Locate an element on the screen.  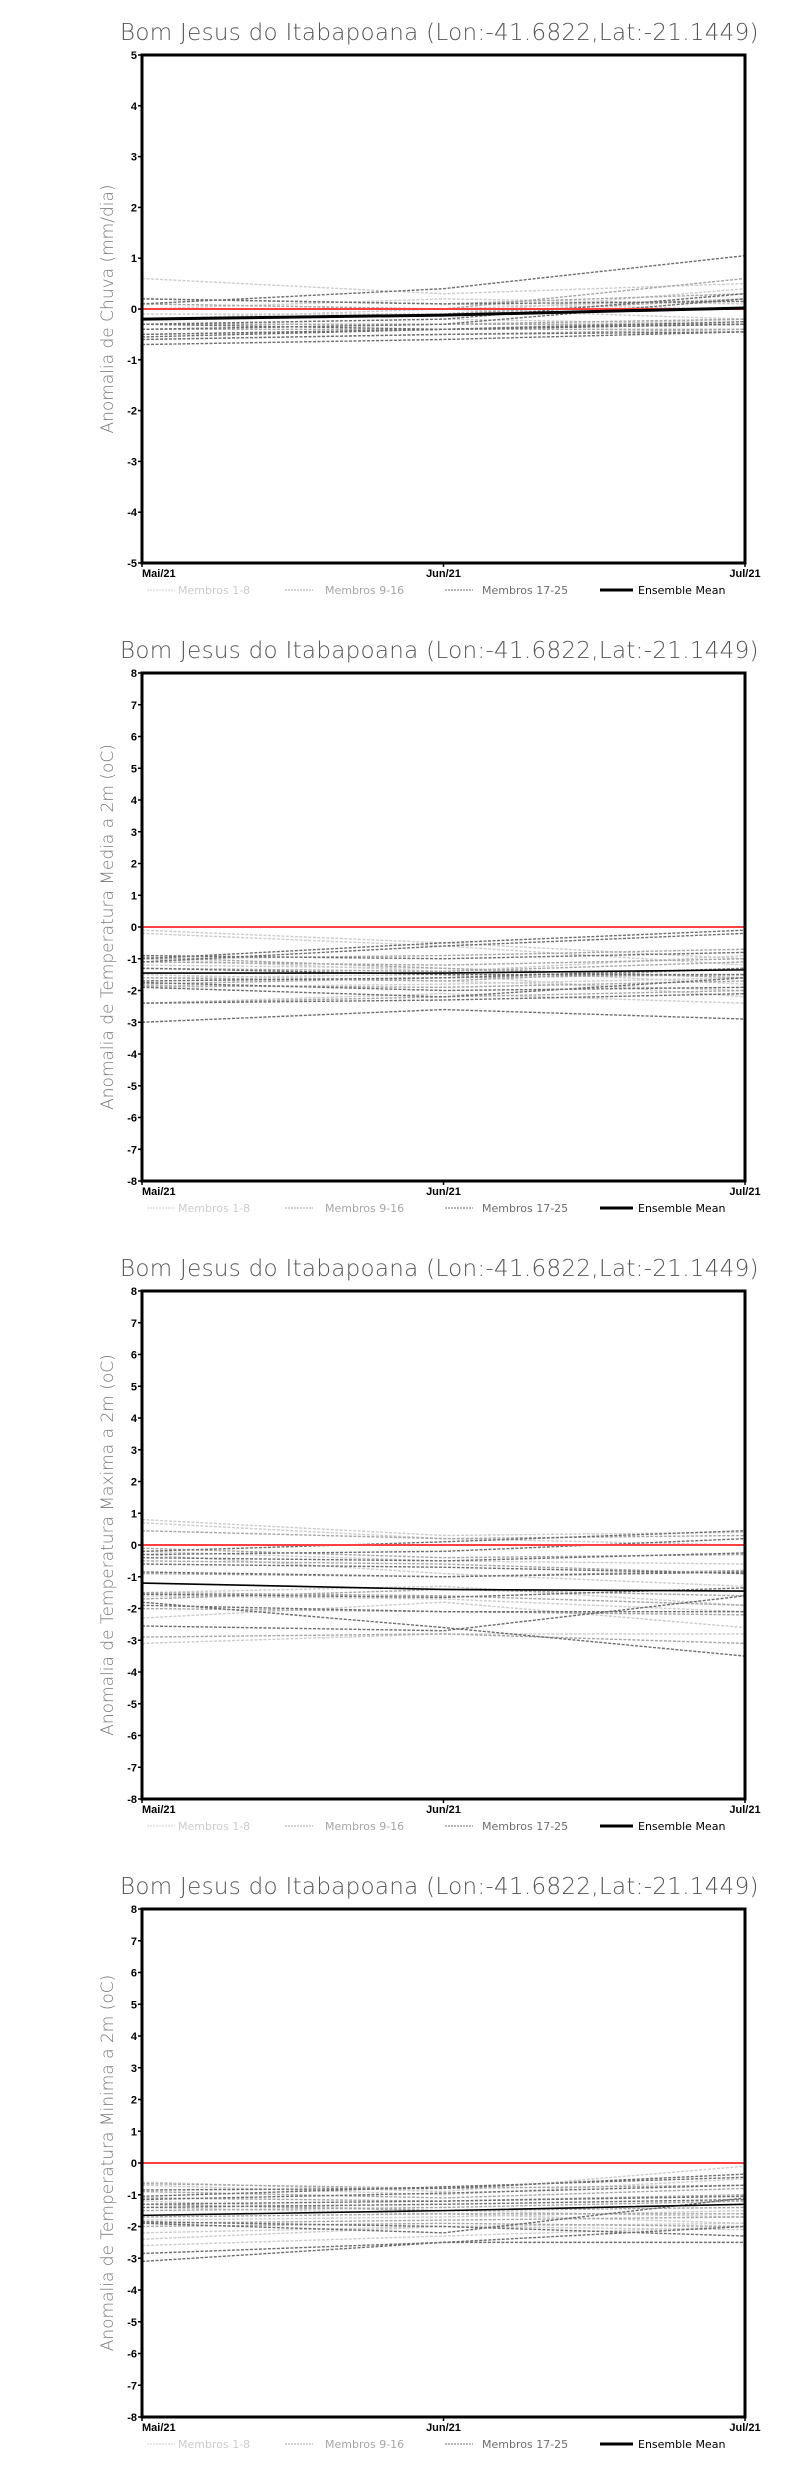
y-tick-label: 7 is located at coordinates (134, 706).